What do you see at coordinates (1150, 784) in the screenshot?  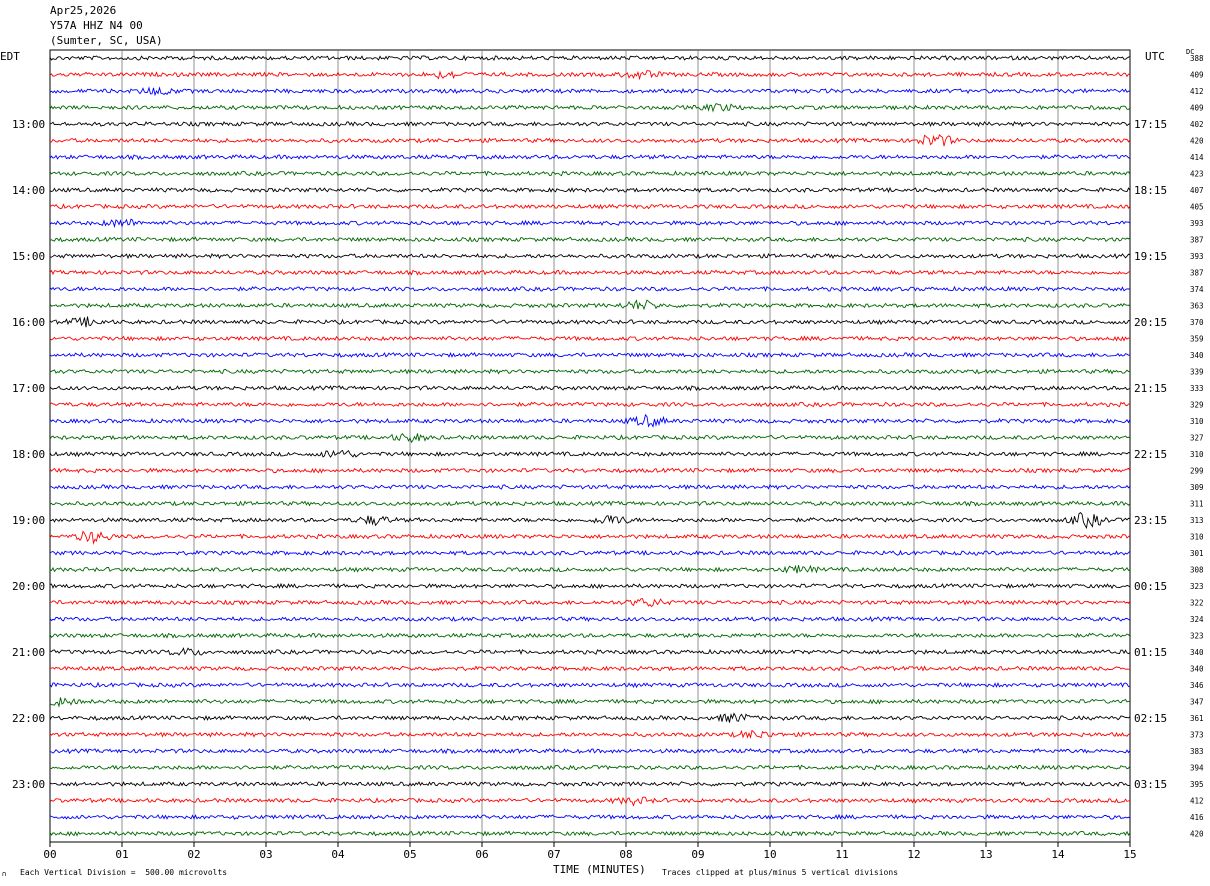 I see `right-hour-label: 03:15` at bounding box center [1150, 784].